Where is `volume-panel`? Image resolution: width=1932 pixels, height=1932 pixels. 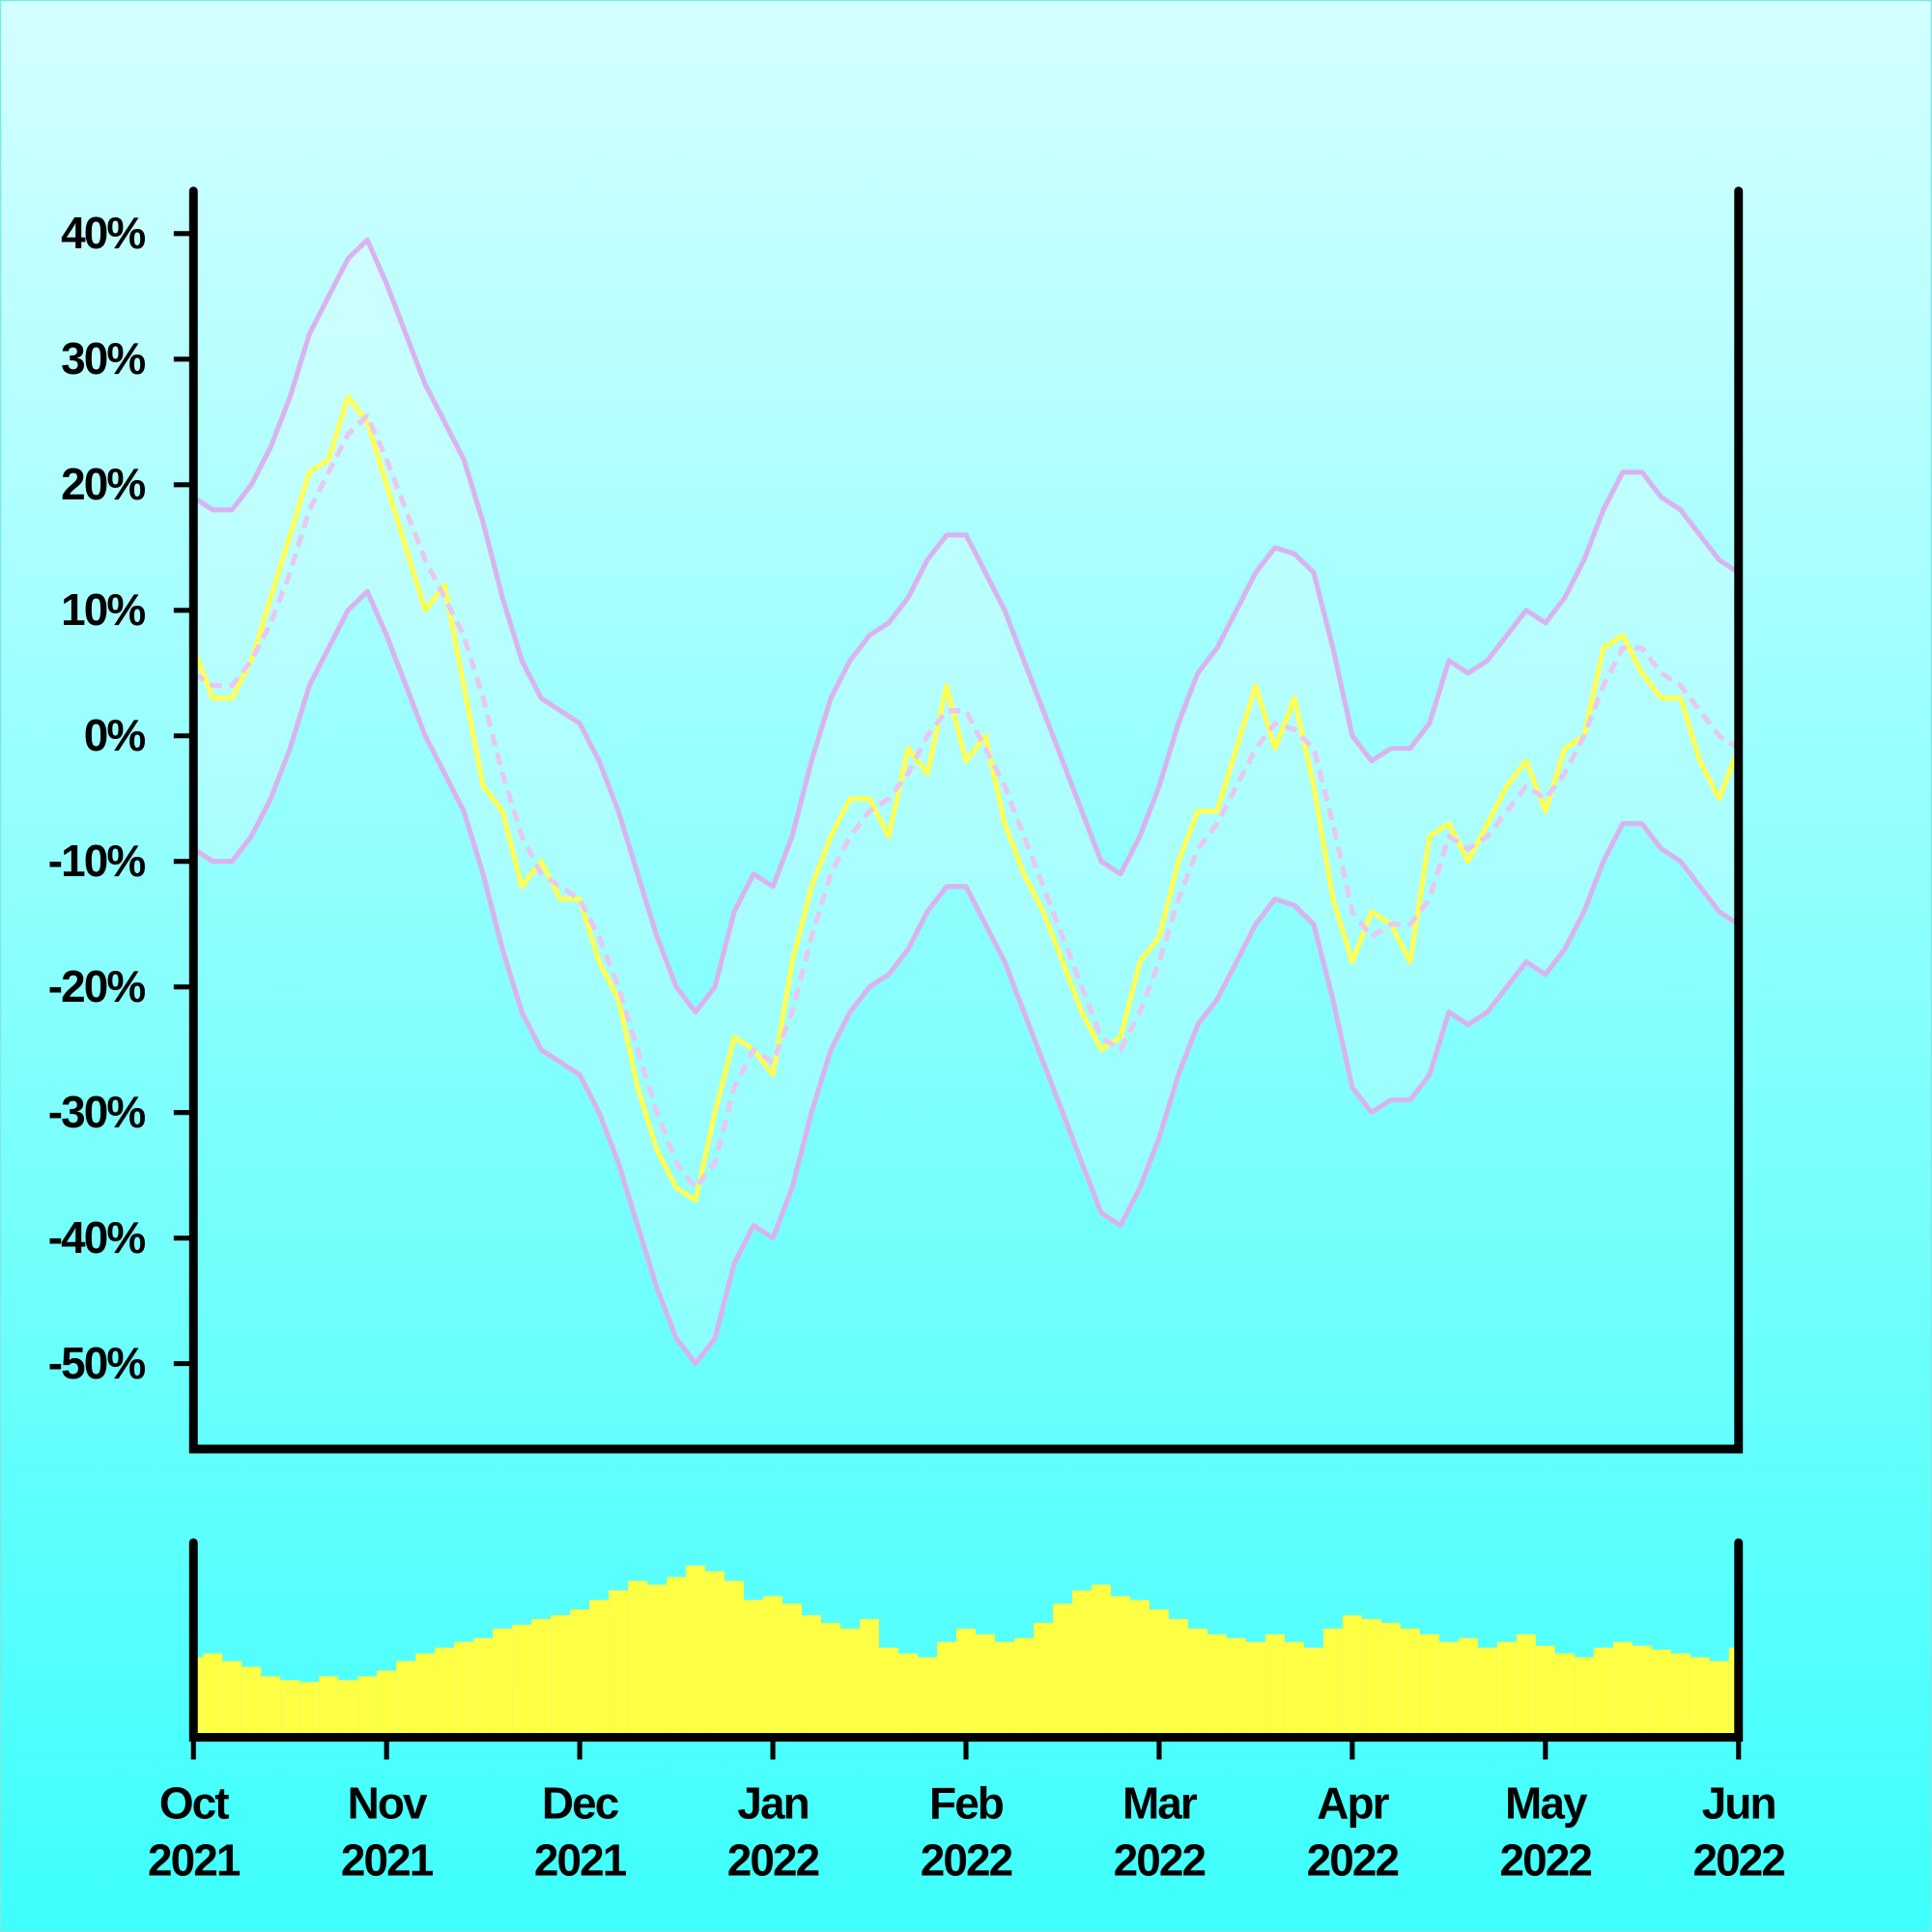 volume-panel is located at coordinates (966, 1649).